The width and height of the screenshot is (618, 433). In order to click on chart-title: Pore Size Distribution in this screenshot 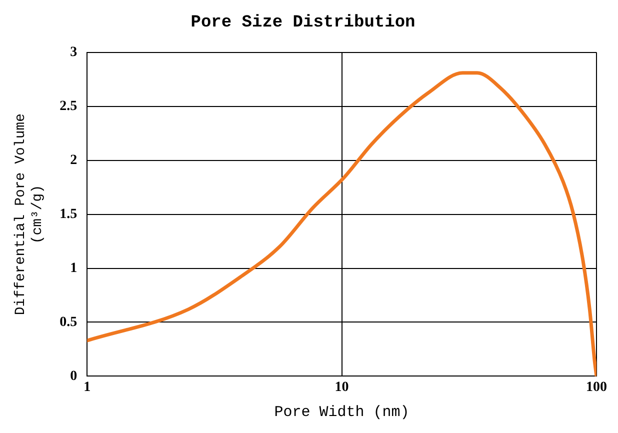, I will do `click(303, 22)`.